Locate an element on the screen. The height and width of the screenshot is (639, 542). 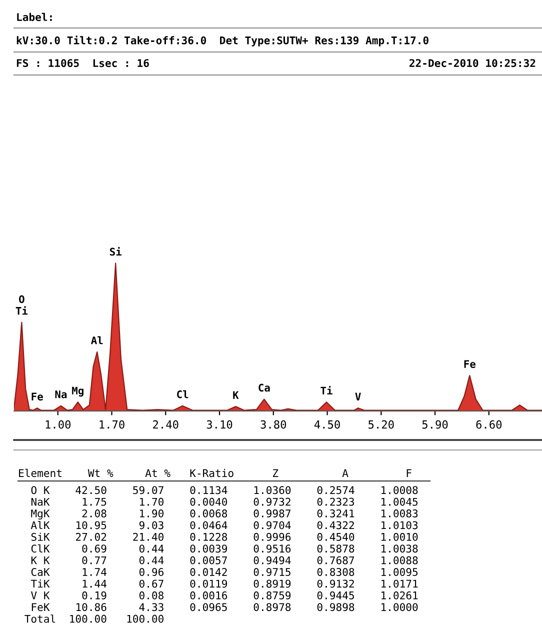
annotation: Mg is located at coordinates (78, 391).